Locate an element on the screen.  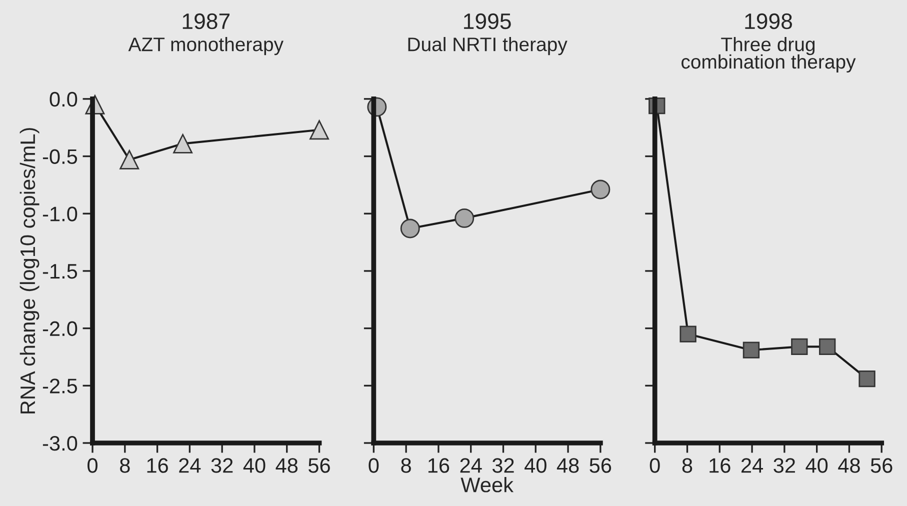
y-tick-label: -1.0 is located at coordinates (60, 214).